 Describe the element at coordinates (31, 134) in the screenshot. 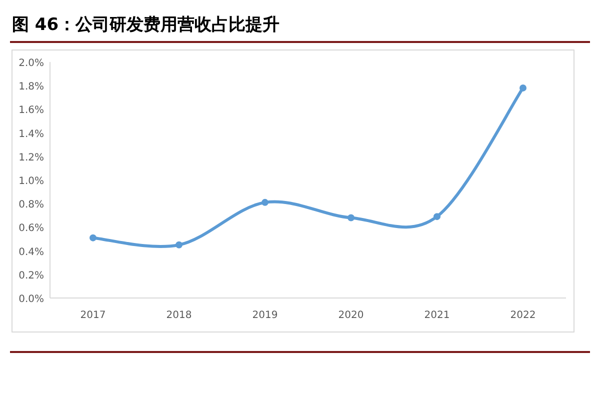

I see `y-tick-label: 1.4%` at that location.